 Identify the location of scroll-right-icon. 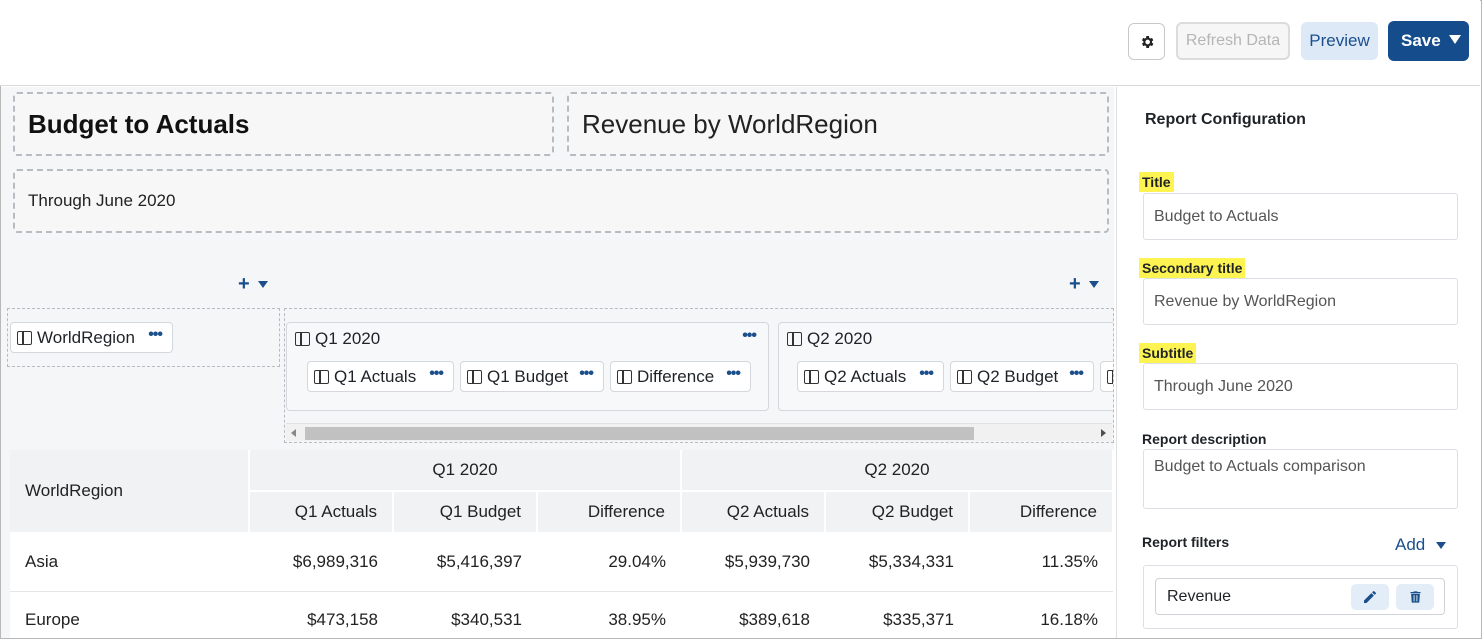
(1103, 433).